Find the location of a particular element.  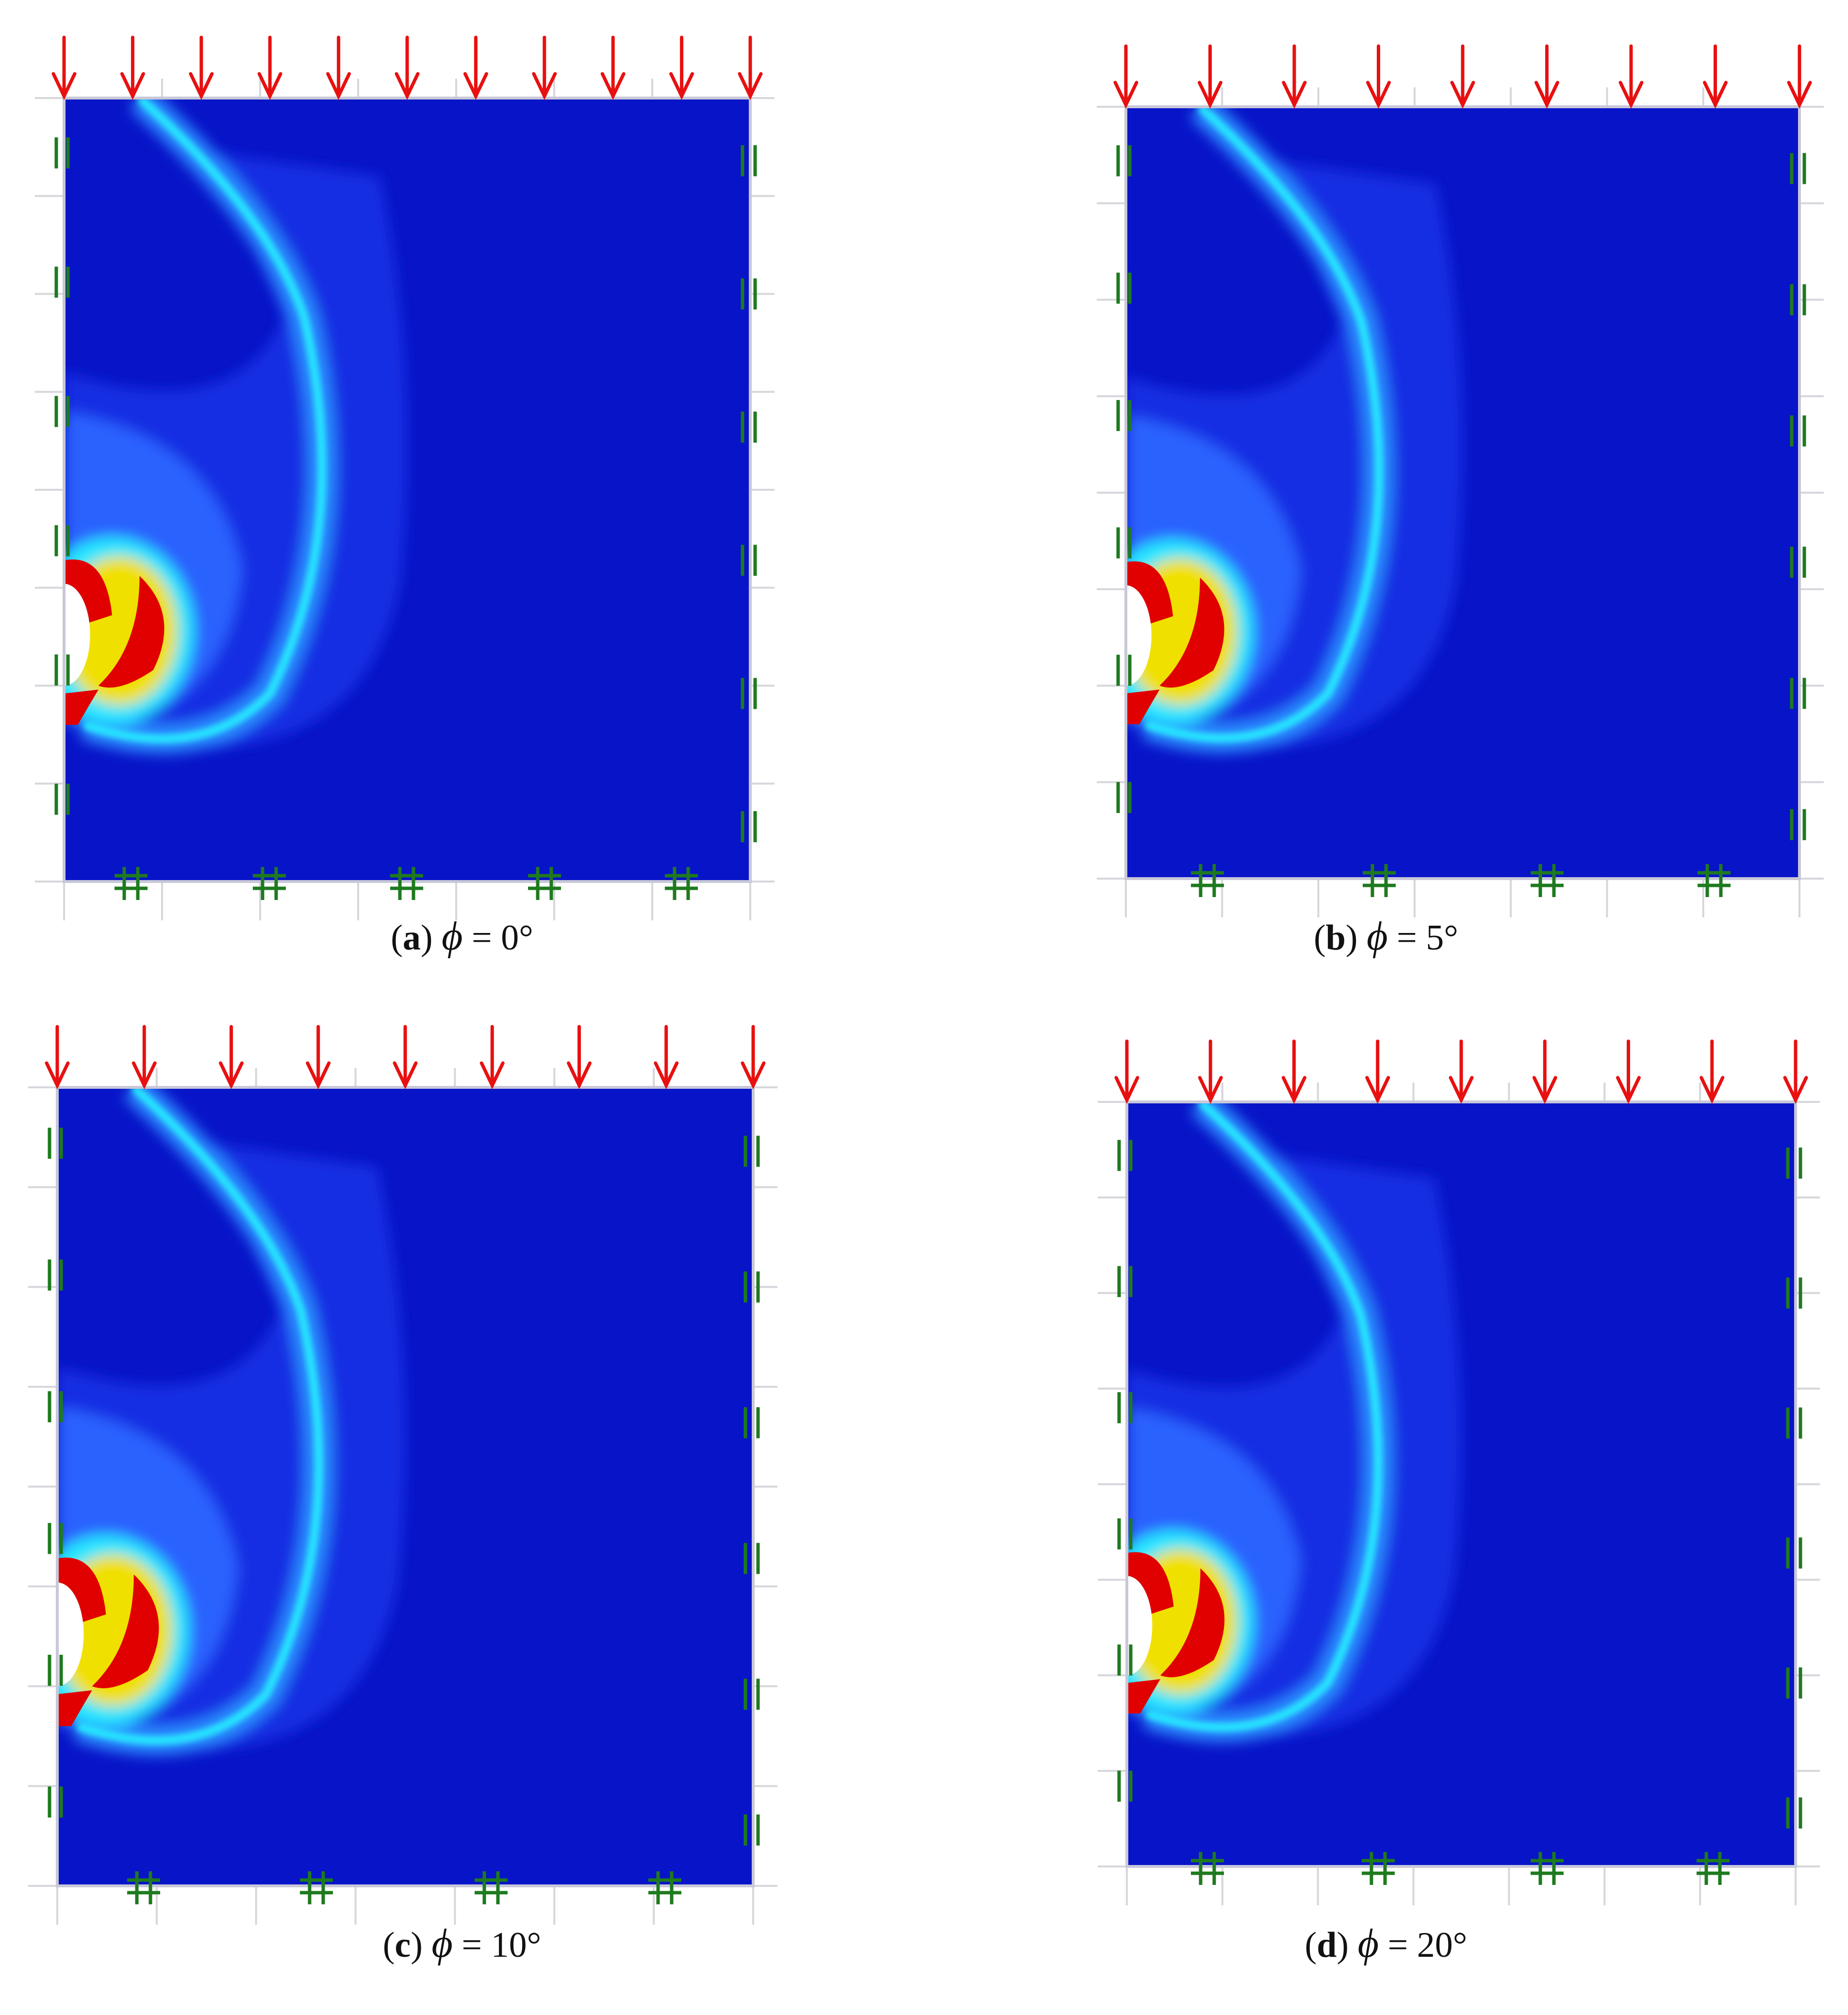

angle-value-d: 20° is located at coordinates (1442, 1945).